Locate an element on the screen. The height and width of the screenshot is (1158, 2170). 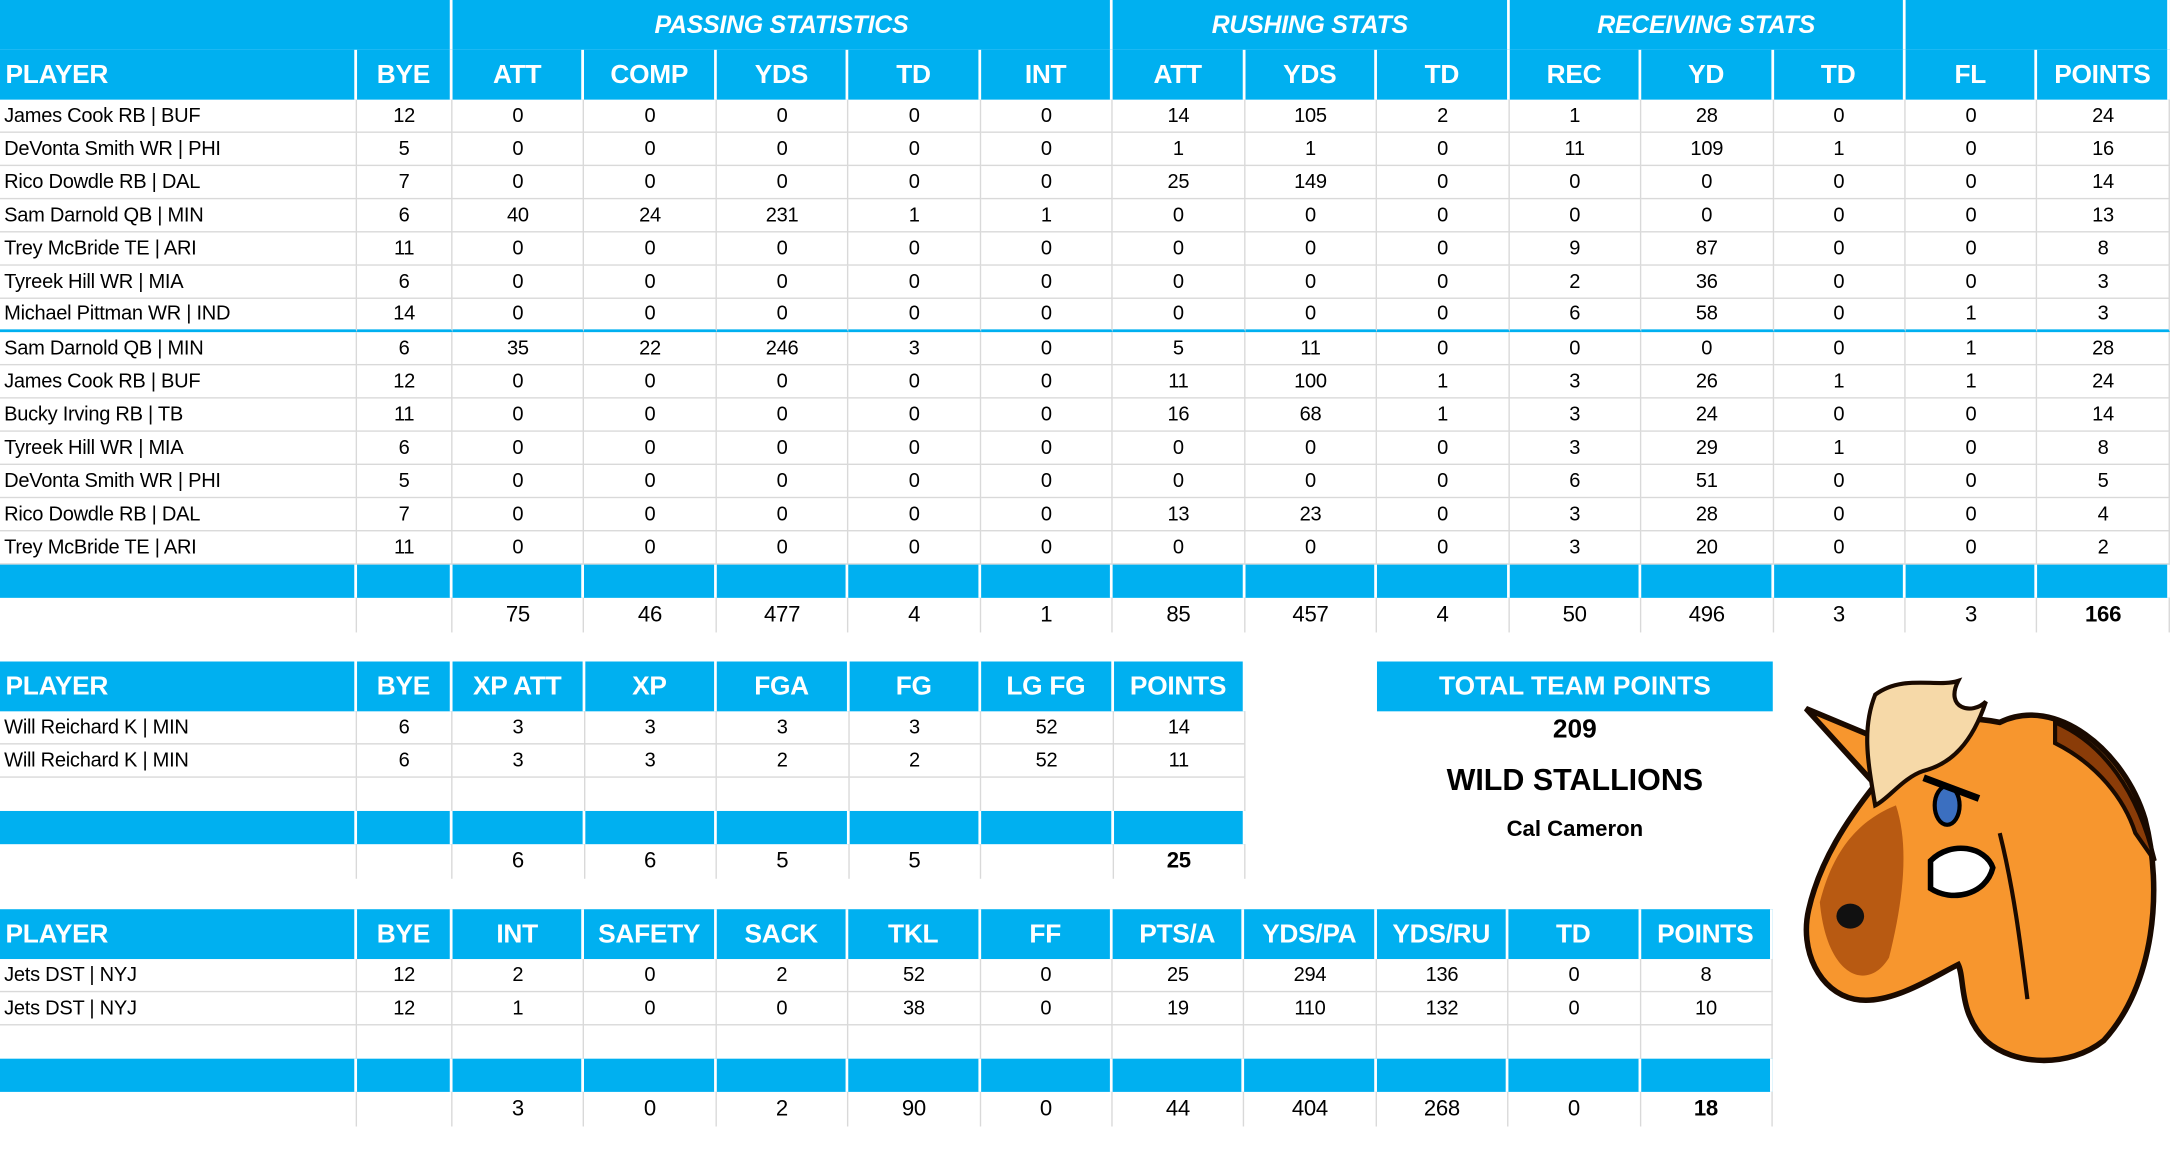
total-bye is located at coordinates (405, 1109).